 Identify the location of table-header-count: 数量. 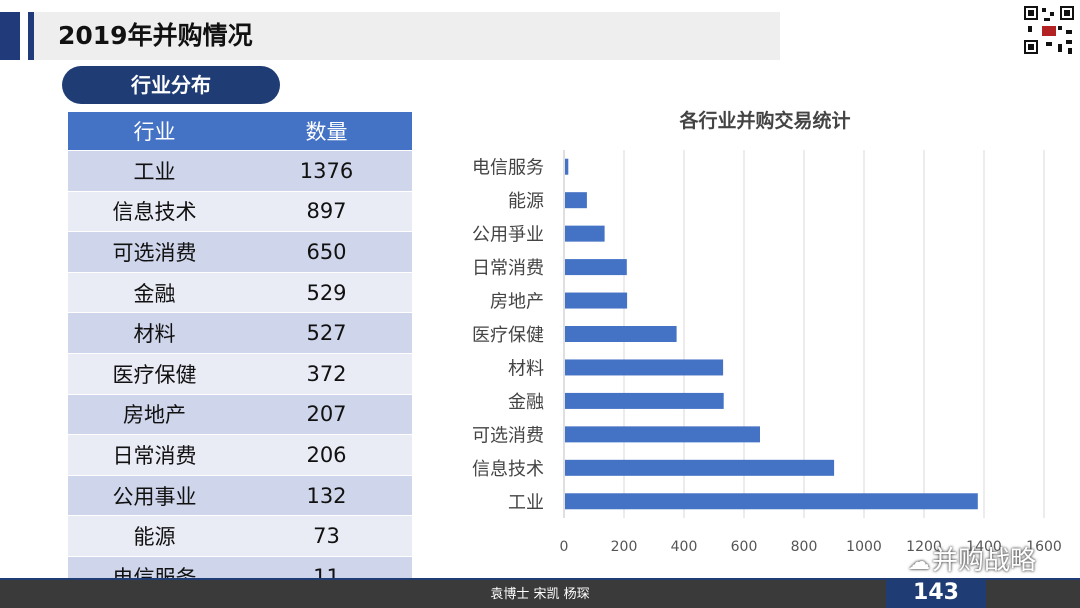
(326, 131).